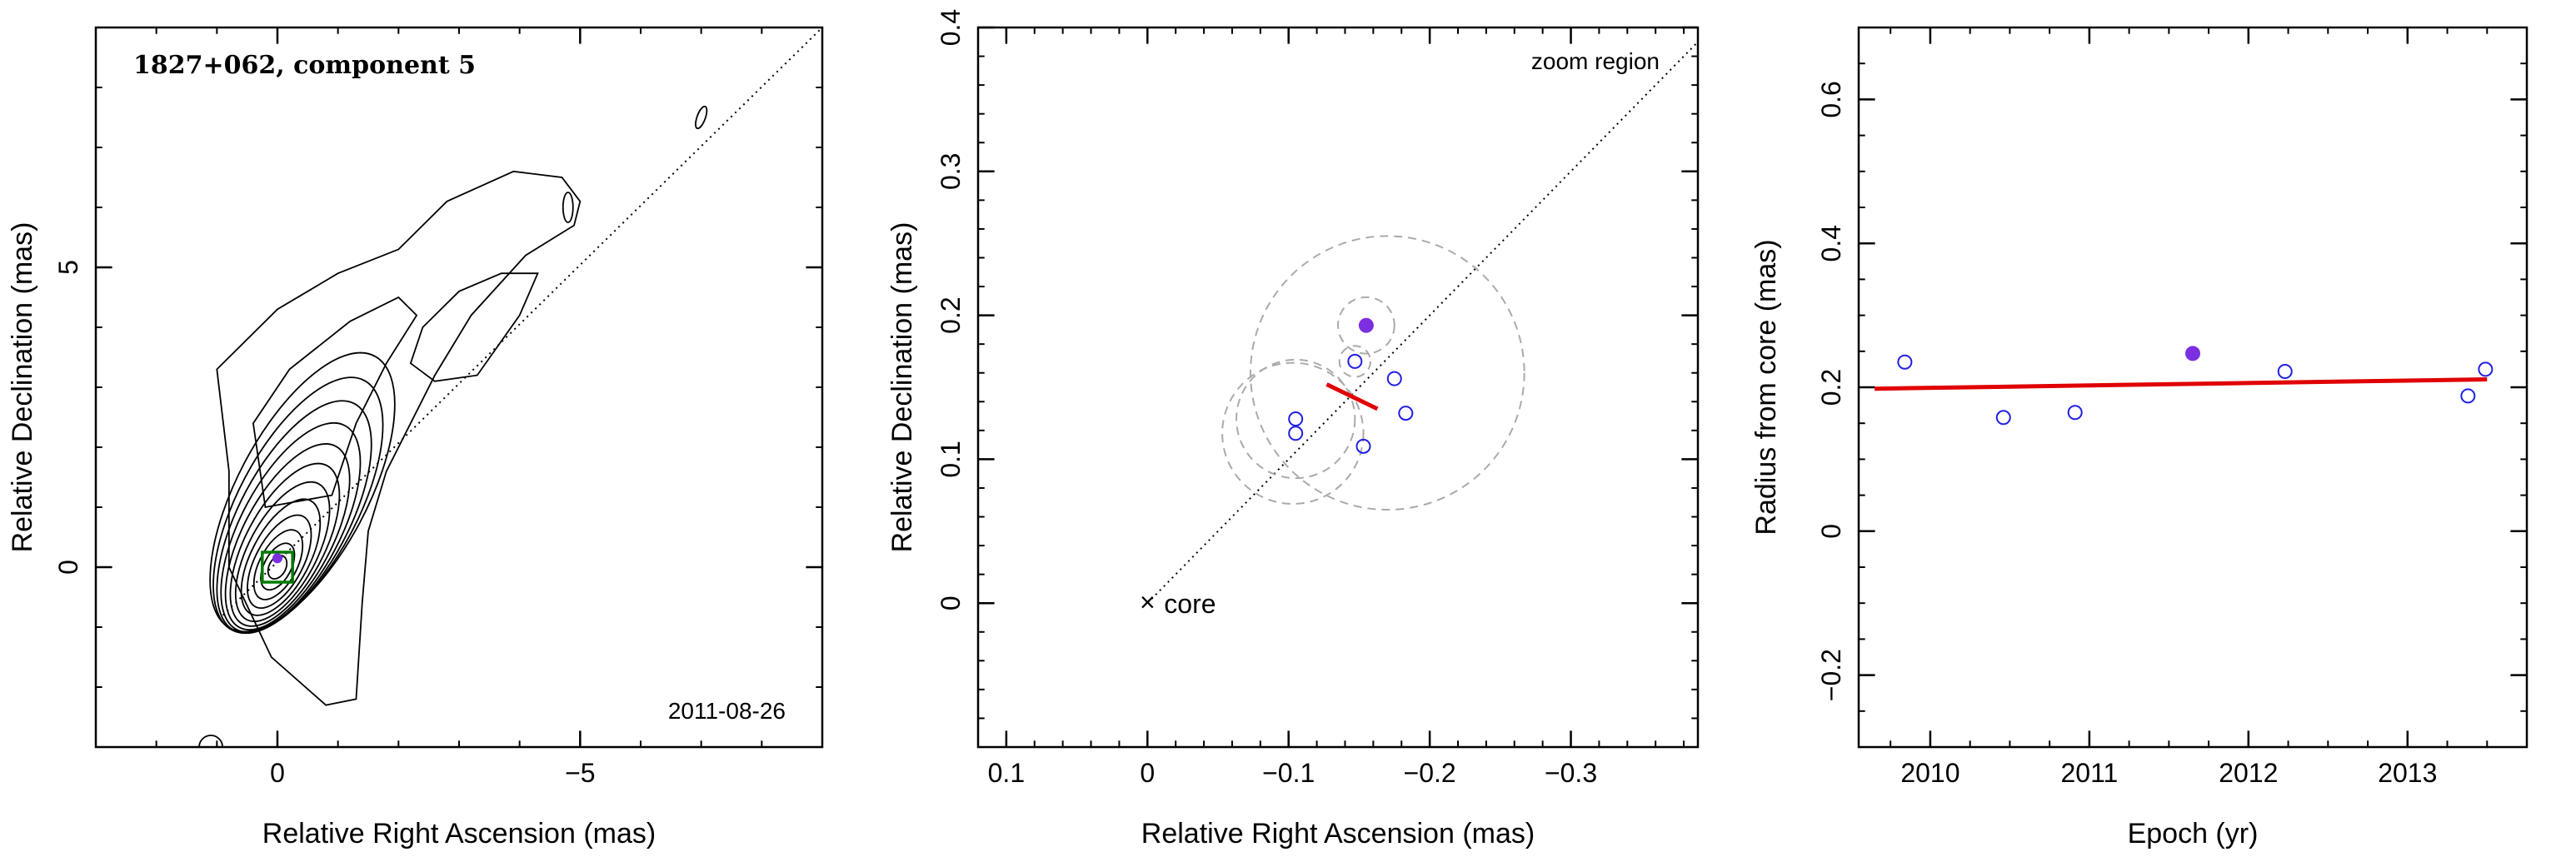  I want to click on y-tick-label: 0.3, so click(951, 172).